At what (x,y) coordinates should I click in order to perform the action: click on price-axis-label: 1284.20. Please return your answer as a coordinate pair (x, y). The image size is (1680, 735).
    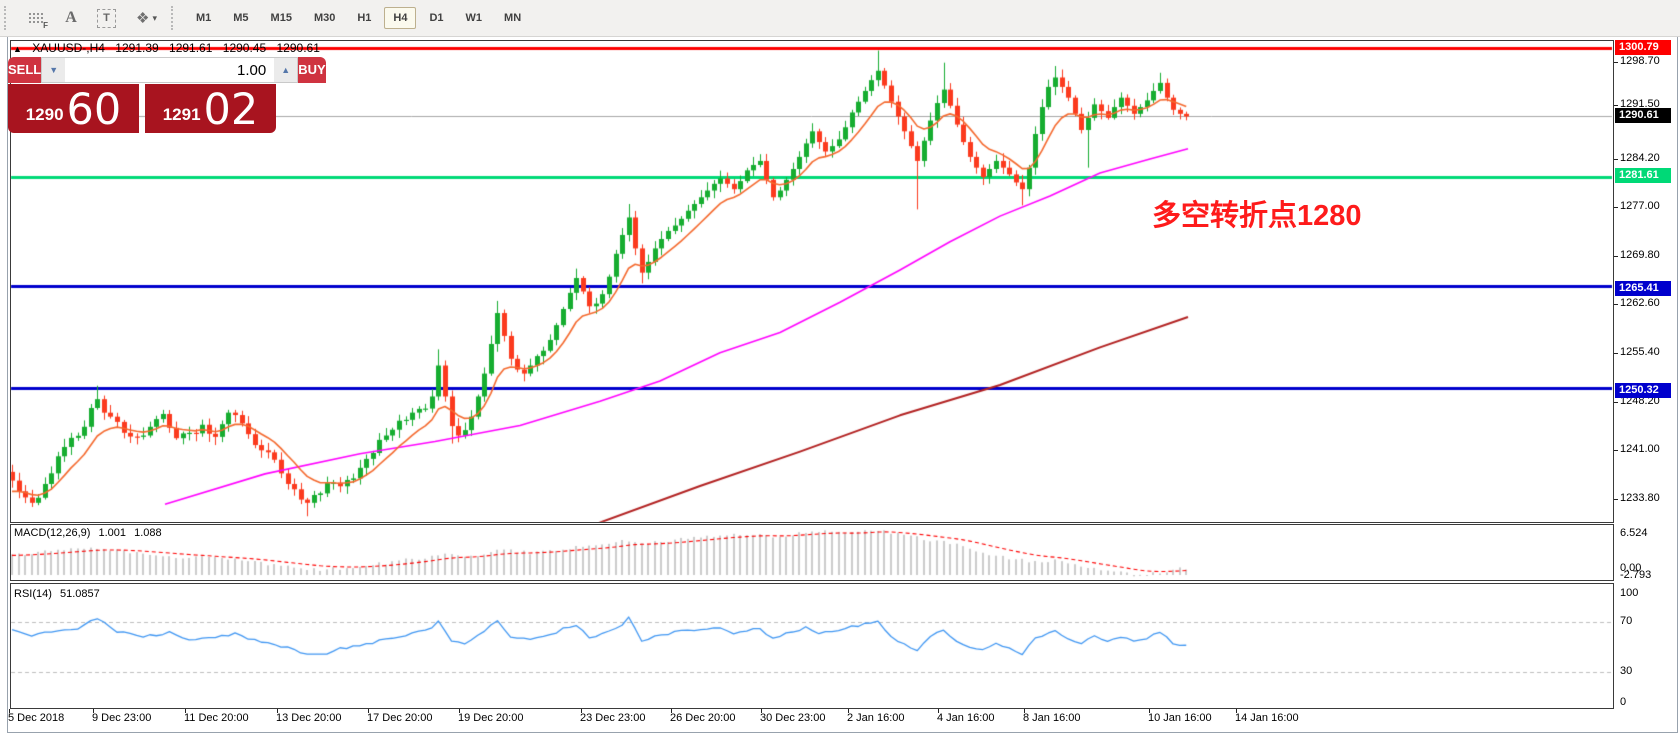
    Looking at the image, I should click on (1640, 158).